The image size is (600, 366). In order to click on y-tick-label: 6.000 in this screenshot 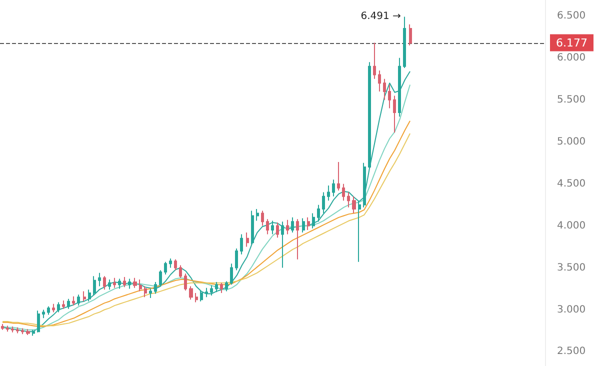, I will do `click(571, 58)`.